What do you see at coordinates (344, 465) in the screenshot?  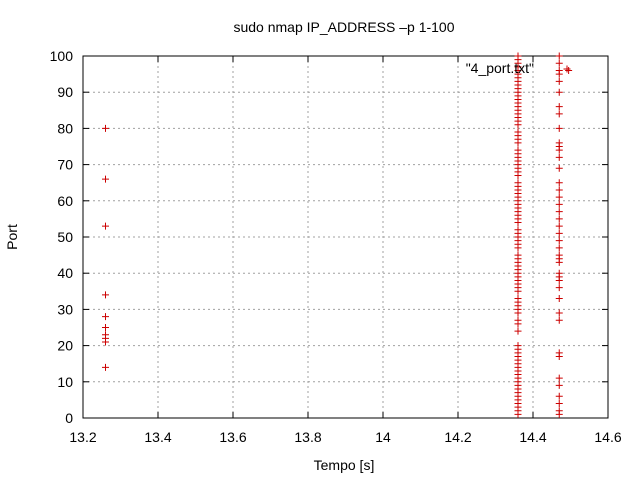 I see `x-axis-label: Tempo [s]` at bounding box center [344, 465].